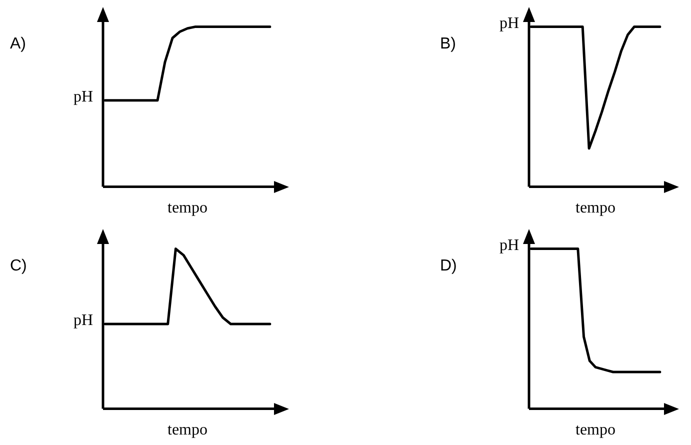 This screenshot has height=445, width=691. I want to click on text: B), so click(448, 43).